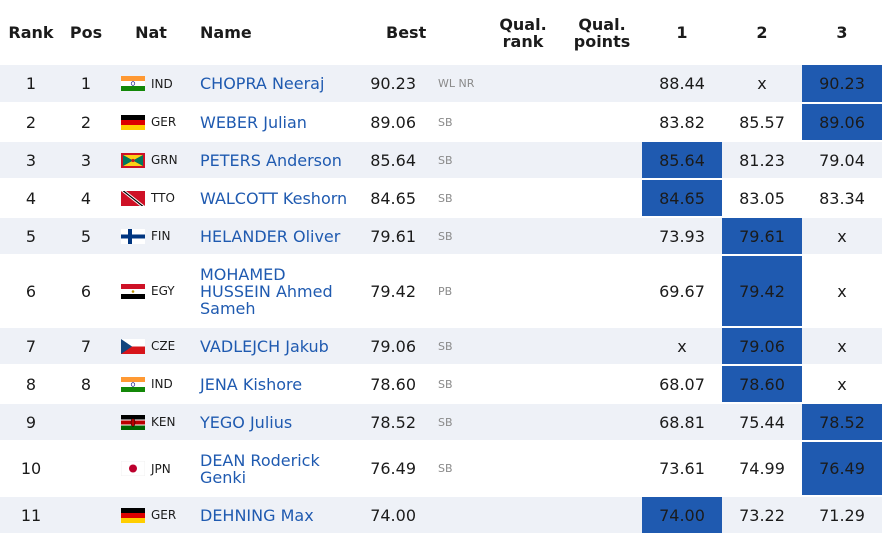  I want to click on best-mark-cell: 79.61, so click(388, 236).